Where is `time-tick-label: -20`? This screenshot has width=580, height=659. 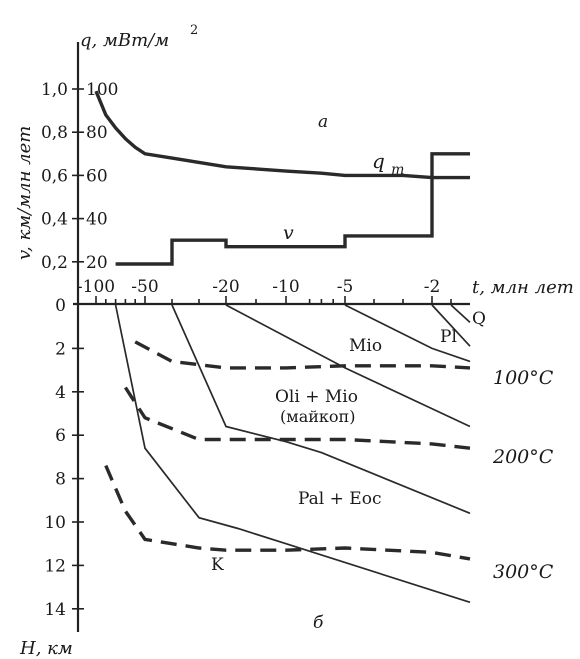
time-tick-label: -20 is located at coordinates (225, 287).